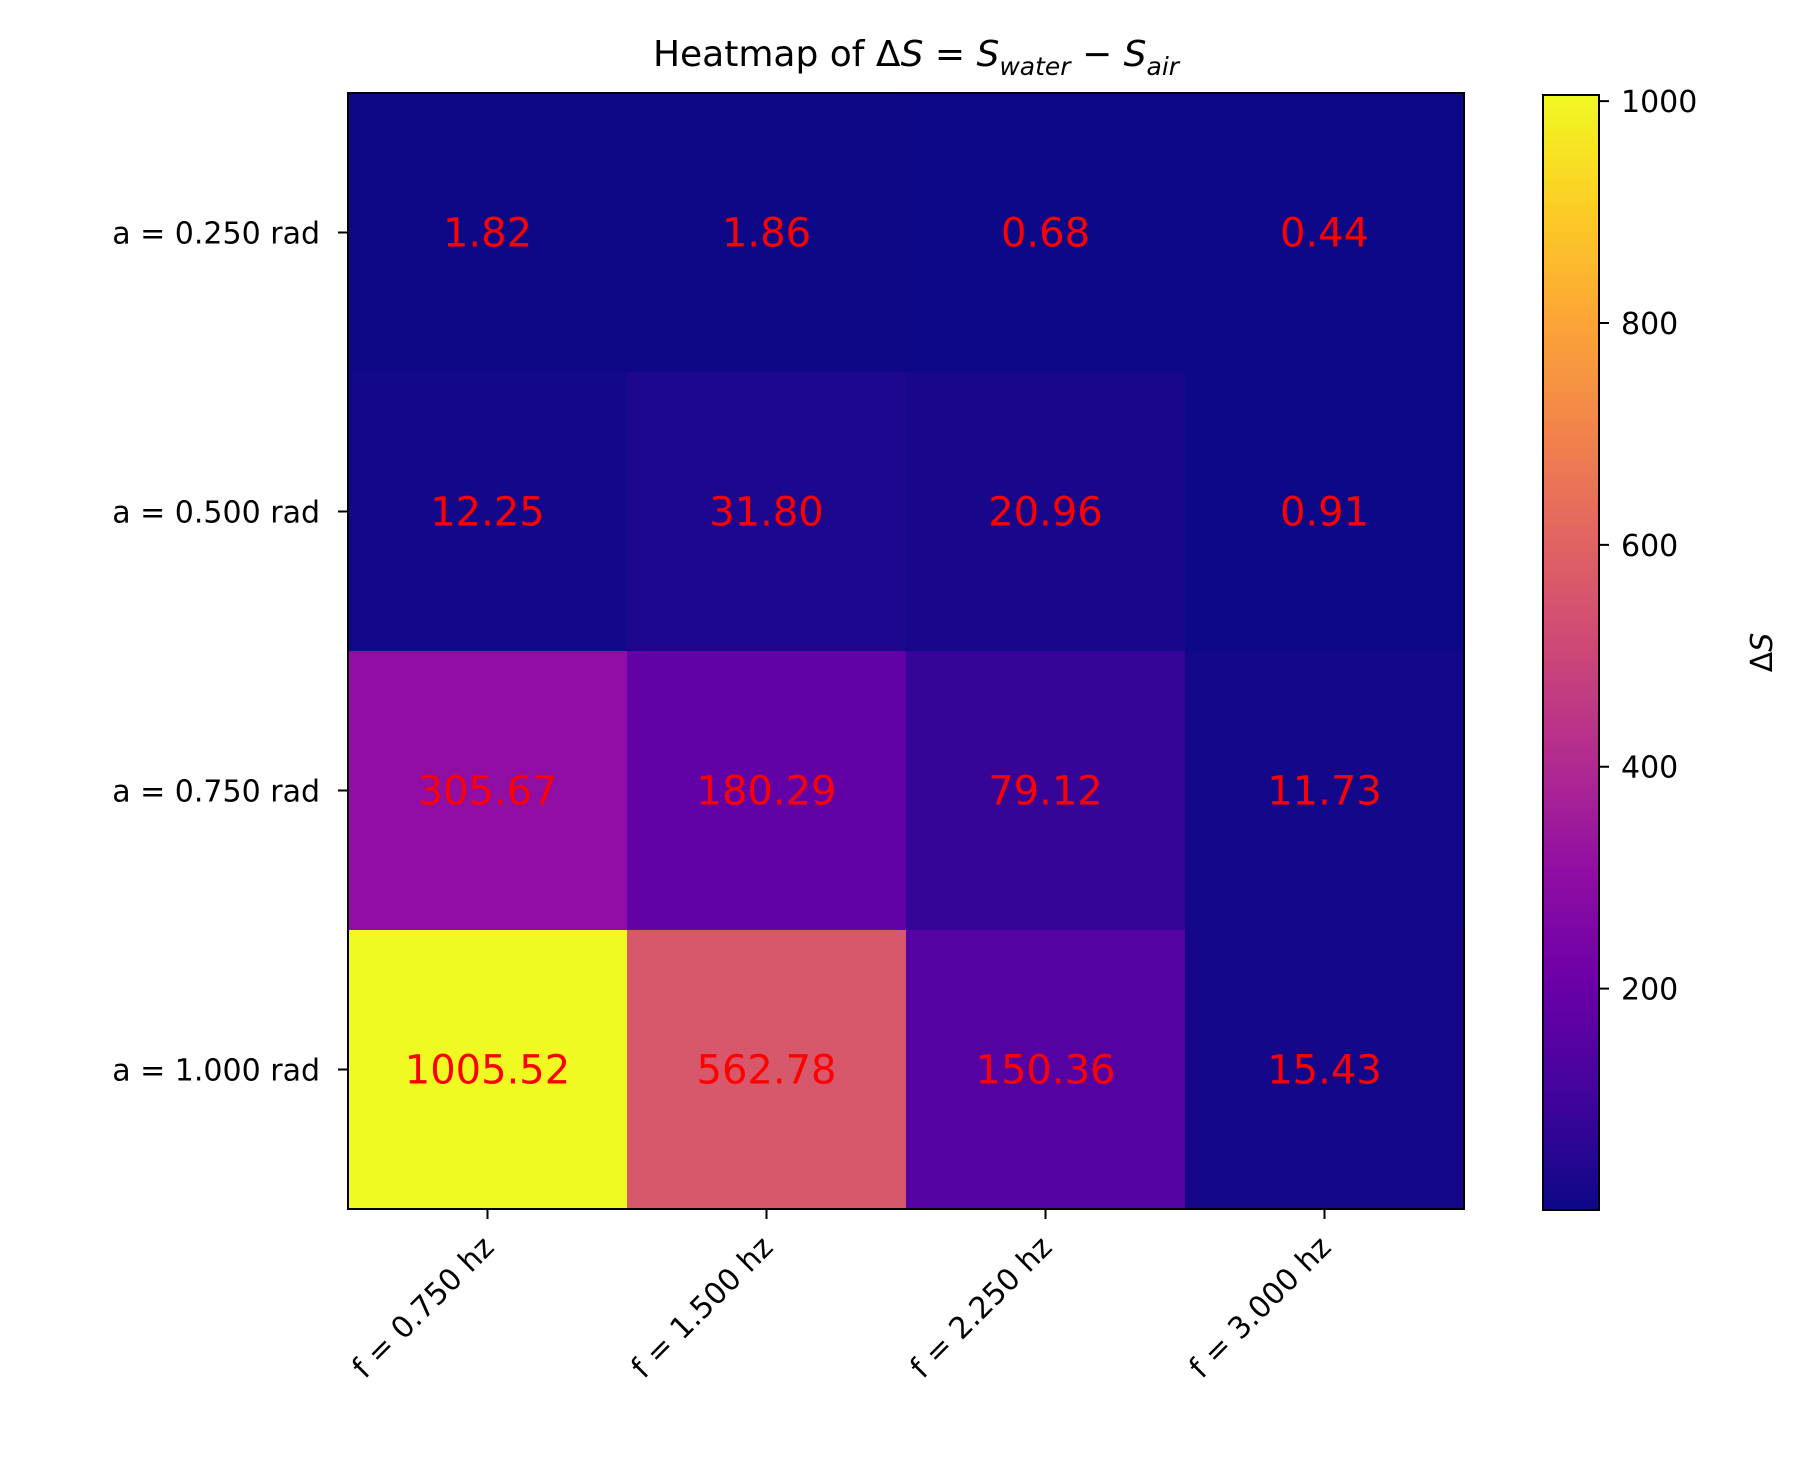  What do you see at coordinates (424, 1308) in the screenshot?
I see `x-tick-label: f = 0.750 hz` at bounding box center [424, 1308].